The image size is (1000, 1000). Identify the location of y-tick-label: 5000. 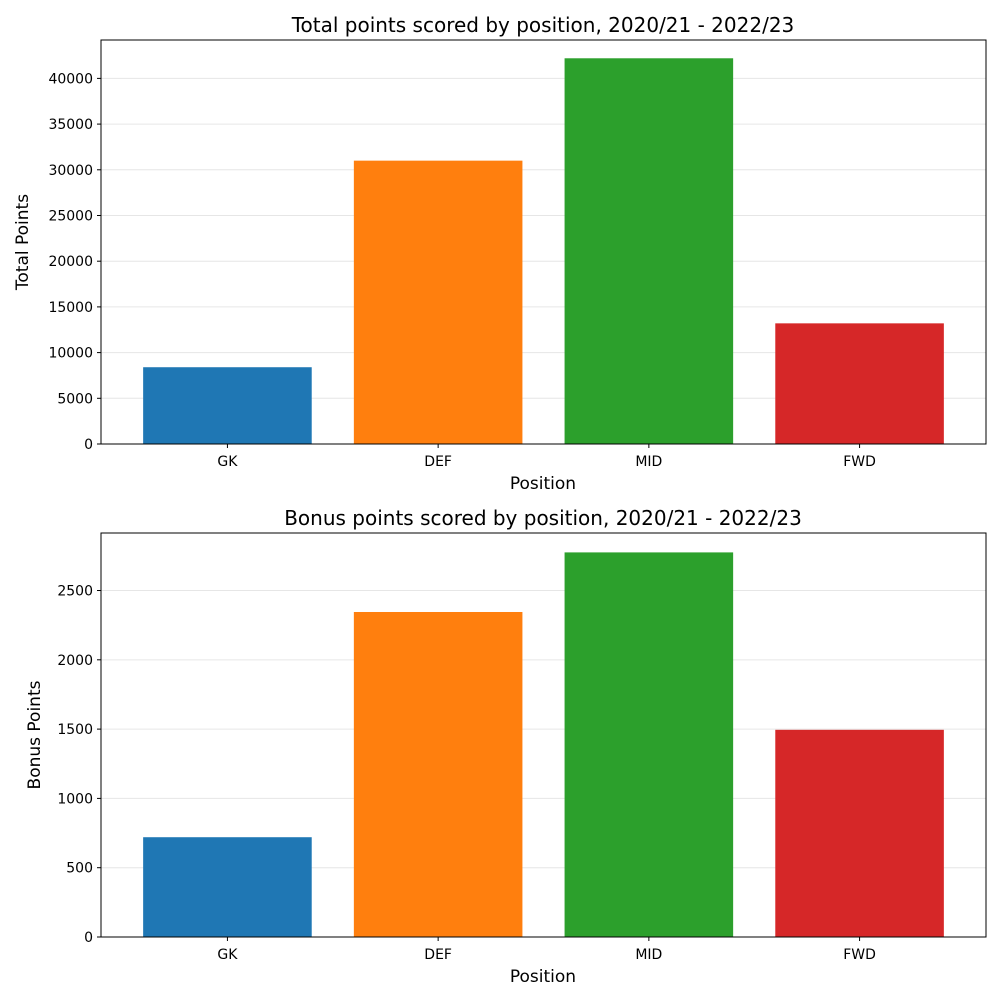
(75, 399).